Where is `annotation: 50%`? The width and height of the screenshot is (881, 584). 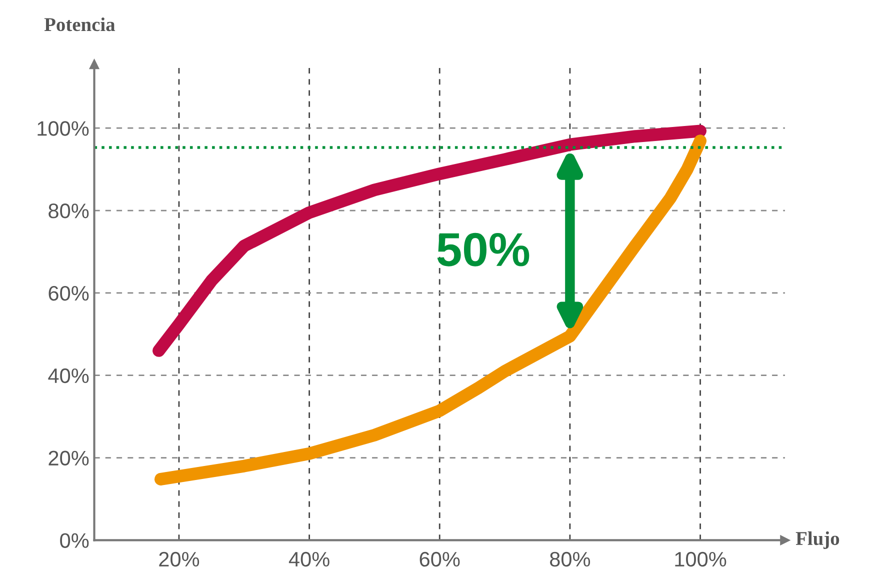 annotation: 50% is located at coordinates (483, 249).